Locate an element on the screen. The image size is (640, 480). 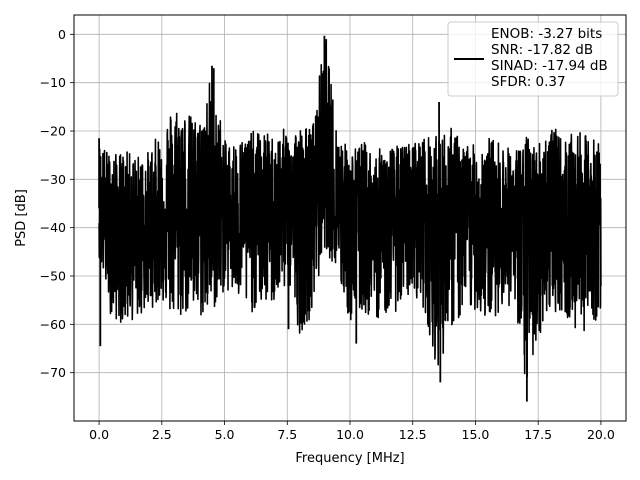
y-tick-label: −30 is located at coordinates (53, 179).